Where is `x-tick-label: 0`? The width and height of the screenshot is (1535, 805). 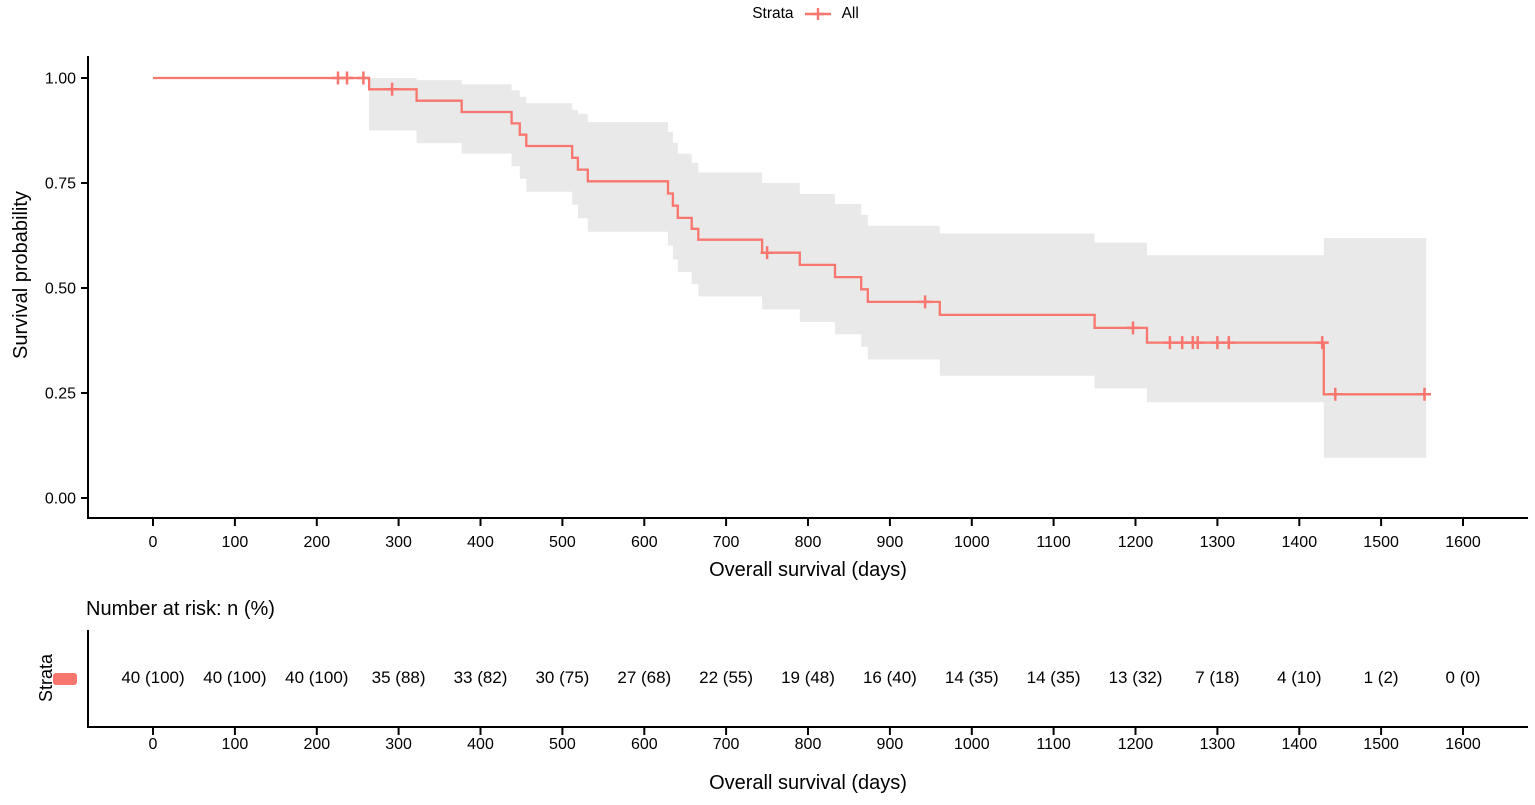 x-tick-label: 0 is located at coordinates (153, 542).